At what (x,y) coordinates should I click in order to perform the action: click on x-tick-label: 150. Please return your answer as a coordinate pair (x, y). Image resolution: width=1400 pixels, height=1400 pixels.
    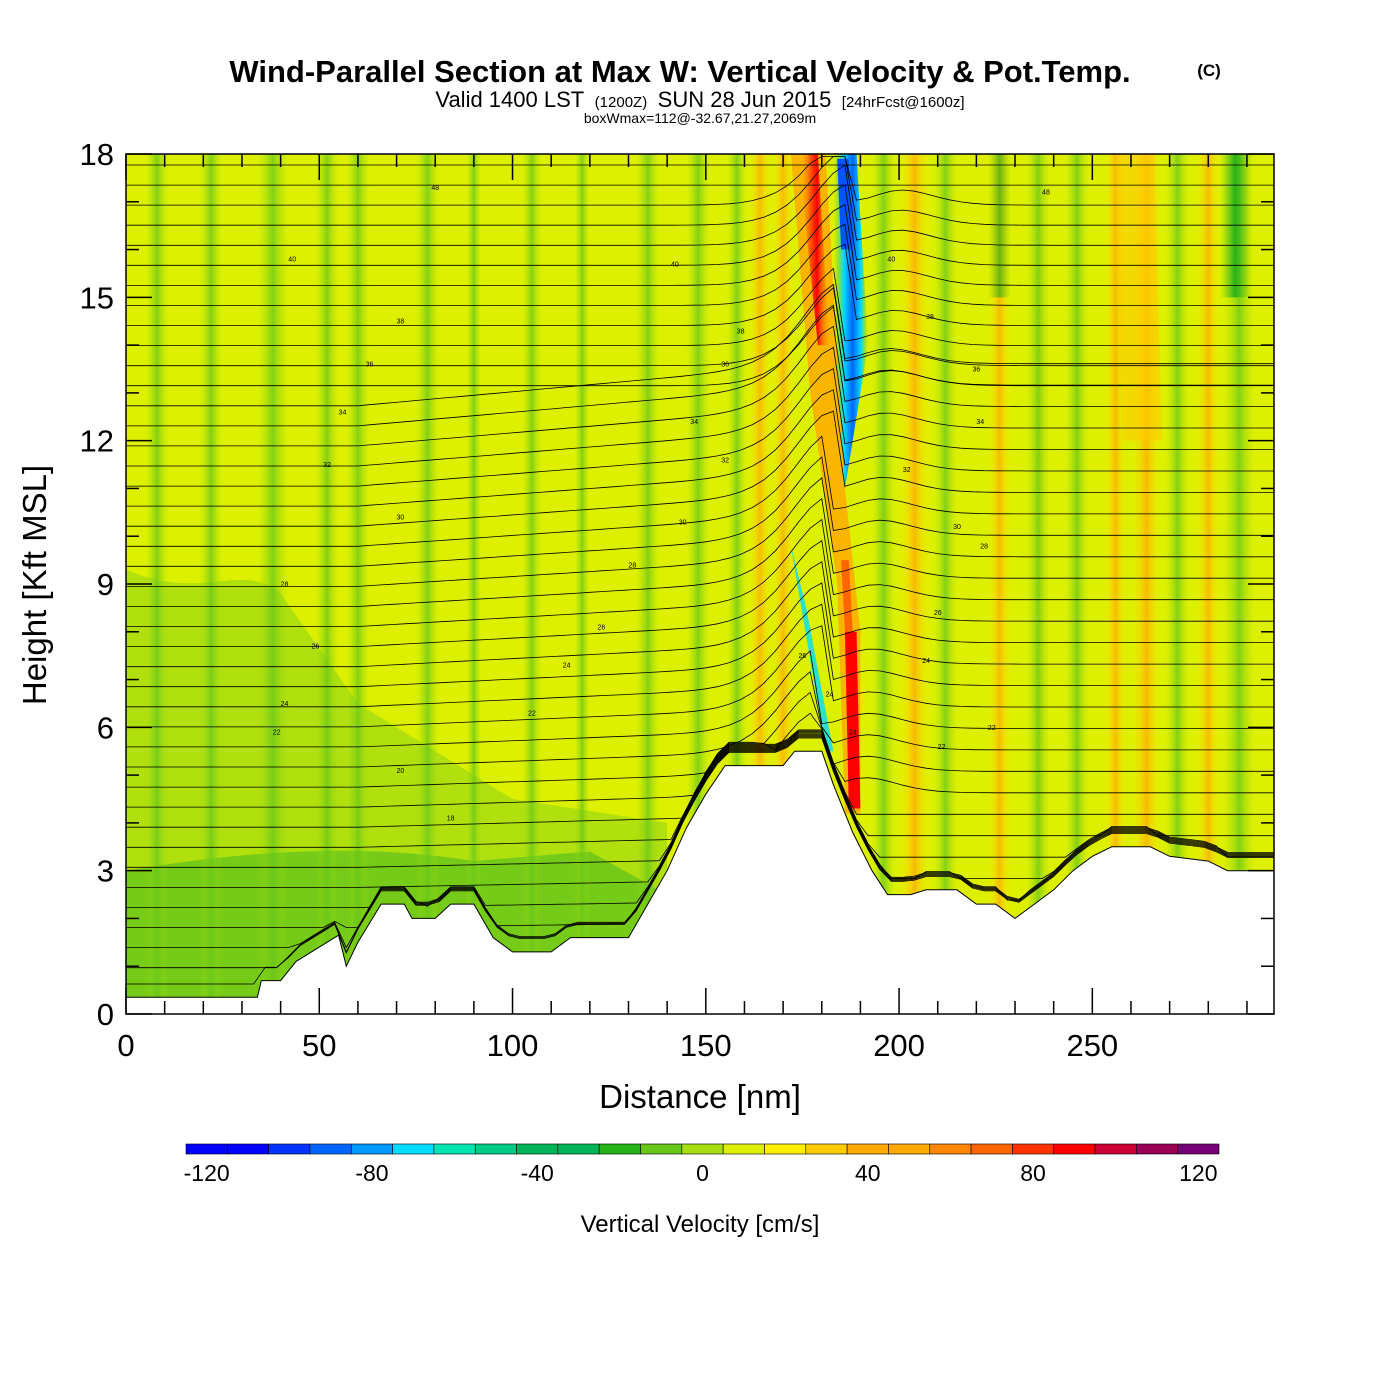
    Looking at the image, I should click on (706, 1045).